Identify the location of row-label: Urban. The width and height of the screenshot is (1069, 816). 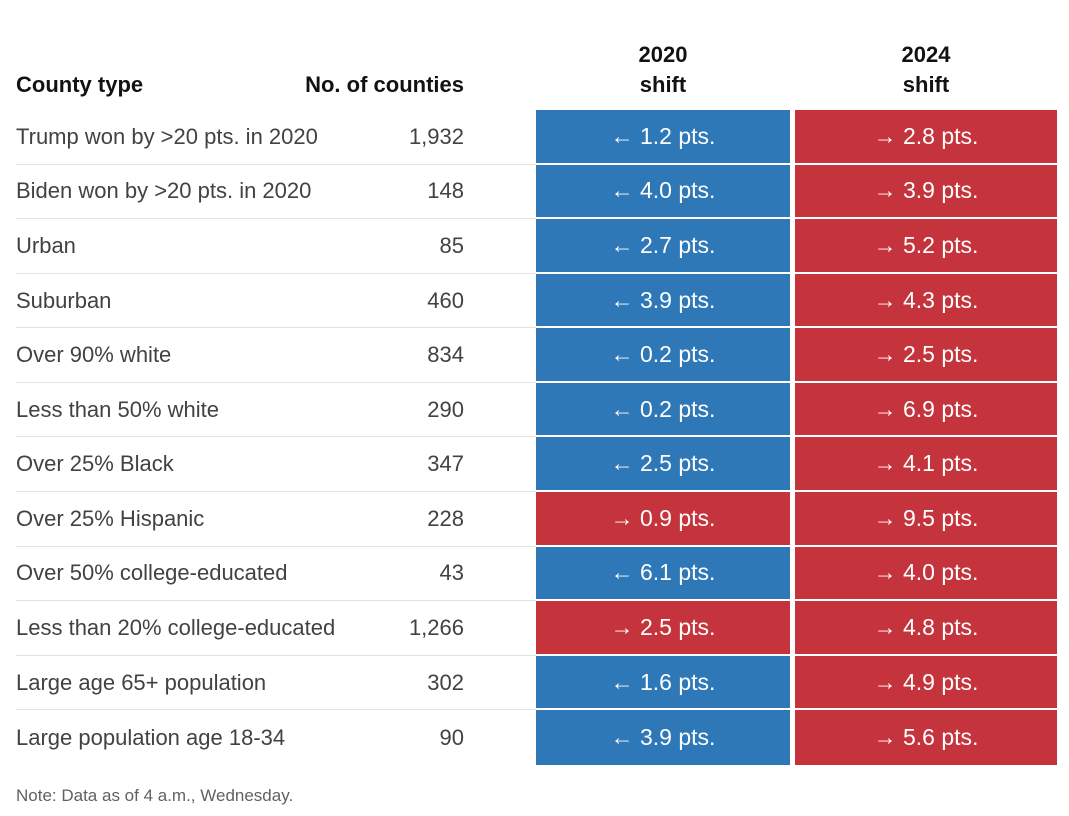
(190, 246).